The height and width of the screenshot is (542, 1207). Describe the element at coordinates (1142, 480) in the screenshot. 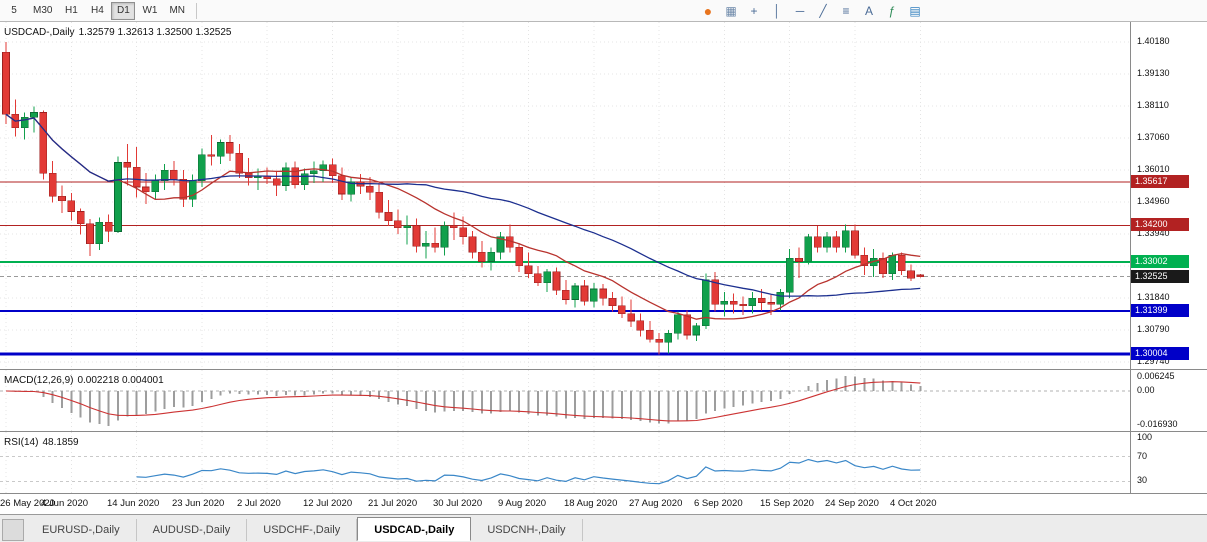

I see `rsi-scale-30: 30` at that location.